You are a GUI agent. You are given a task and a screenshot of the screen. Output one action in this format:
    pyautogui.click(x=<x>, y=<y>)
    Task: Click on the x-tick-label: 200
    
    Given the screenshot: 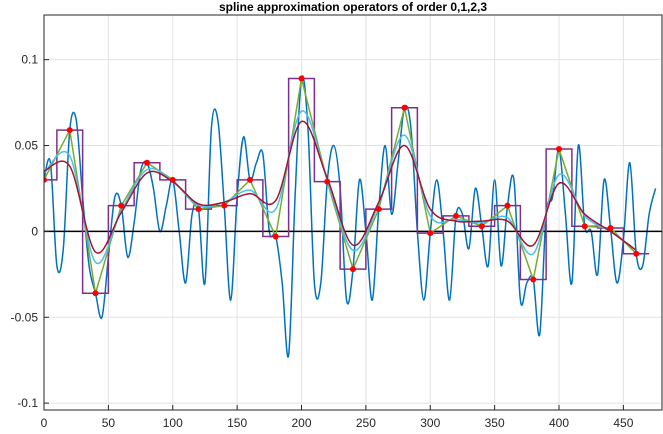 What is the action you would take?
    pyautogui.click(x=301, y=423)
    